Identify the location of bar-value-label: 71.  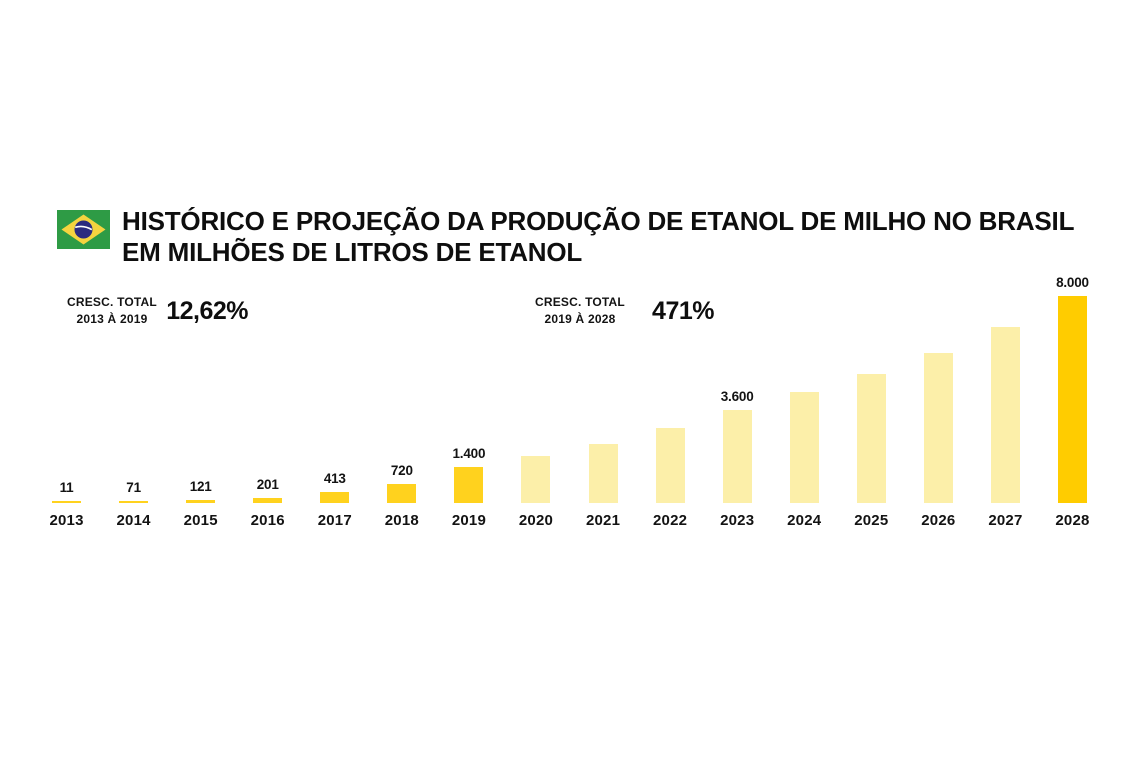
(133, 487).